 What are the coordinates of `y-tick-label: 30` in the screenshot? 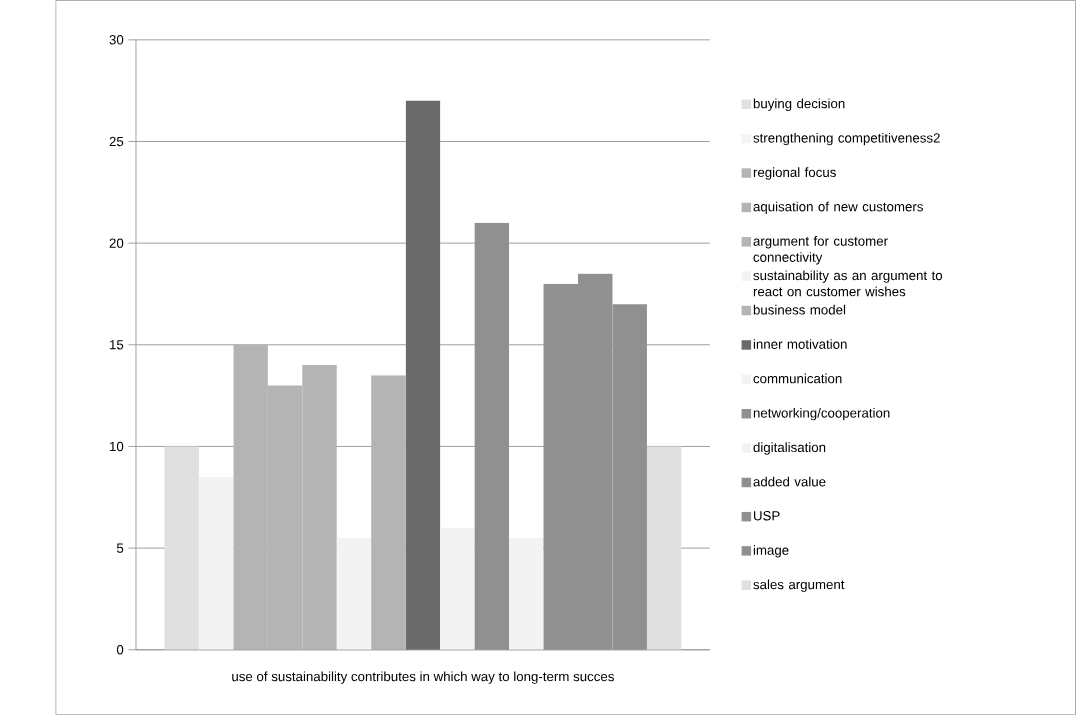 It's located at (116, 40).